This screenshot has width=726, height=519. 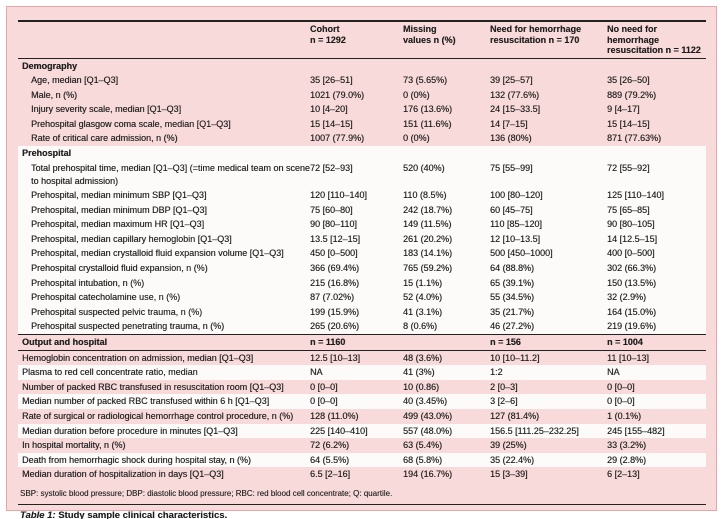 I want to click on cell-cohort: 120 [110–140], so click(x=338, y=195).